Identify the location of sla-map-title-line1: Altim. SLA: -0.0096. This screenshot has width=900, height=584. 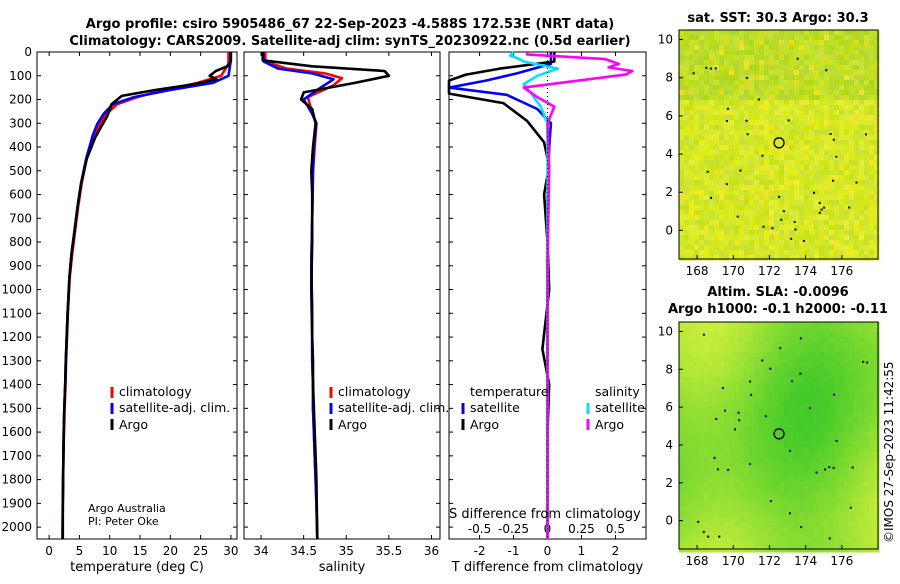
(777, 292).